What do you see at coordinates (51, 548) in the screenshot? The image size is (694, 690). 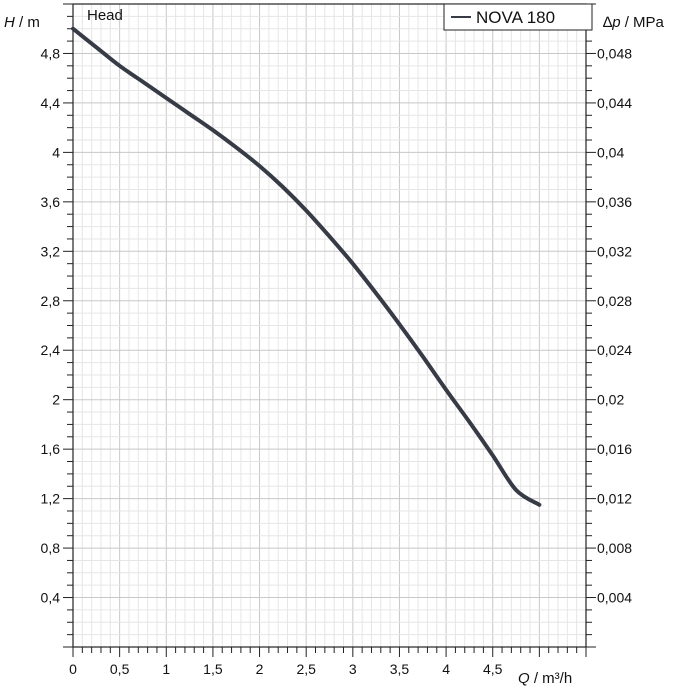 I see `y-left-tick-label: 0,8` at bounding box center [51, 548].